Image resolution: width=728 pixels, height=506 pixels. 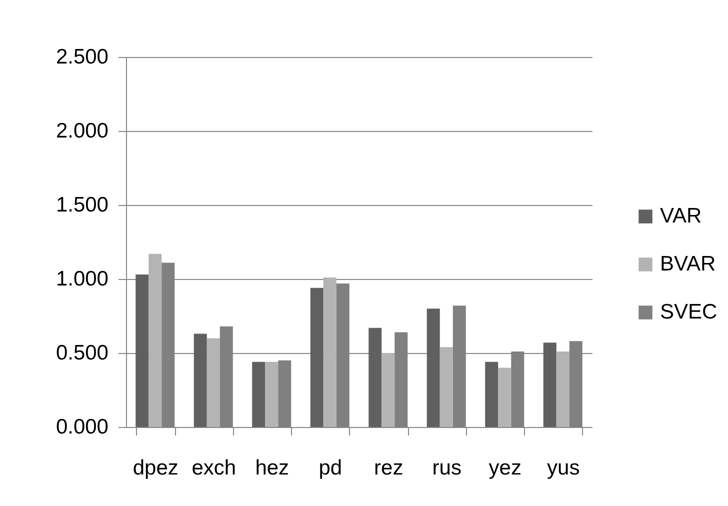 I want to click on x-tick-label: rus, so click(x=447, y=468).